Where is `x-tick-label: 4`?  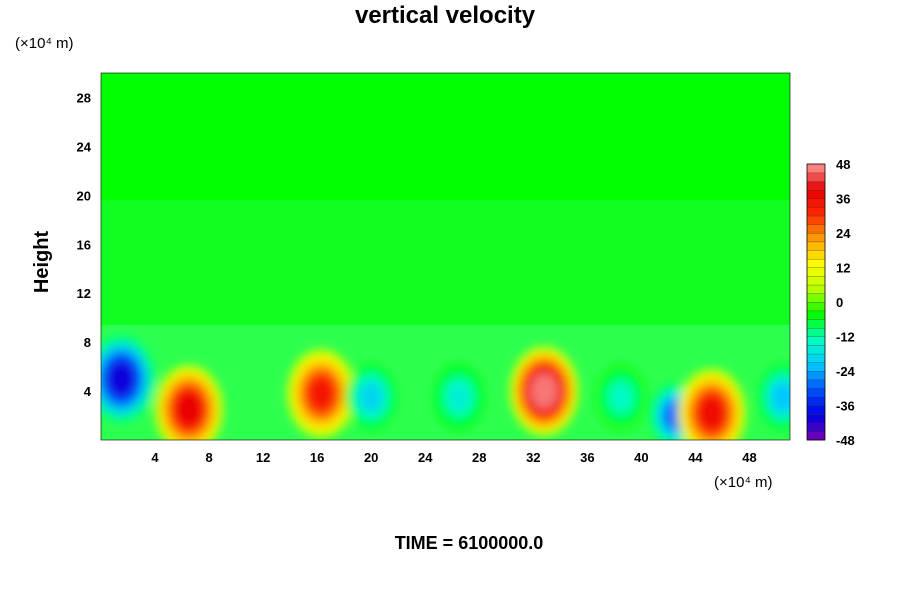 x-tick-label: 4 is located at coordinates (155, 457).